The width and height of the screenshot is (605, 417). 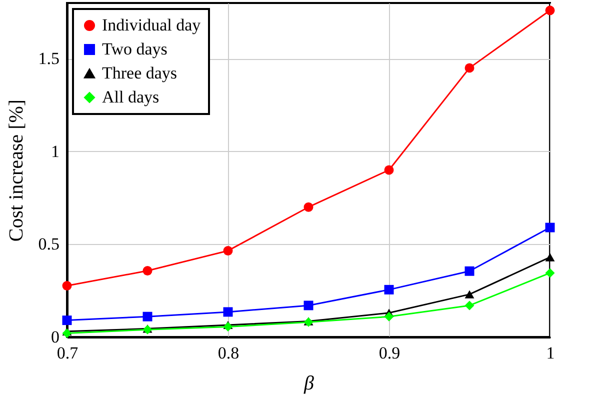 What do you see at coordinates (140, 73) in the screenshot?
I see `legend-label: Three days` at bounding box center [140, 73].